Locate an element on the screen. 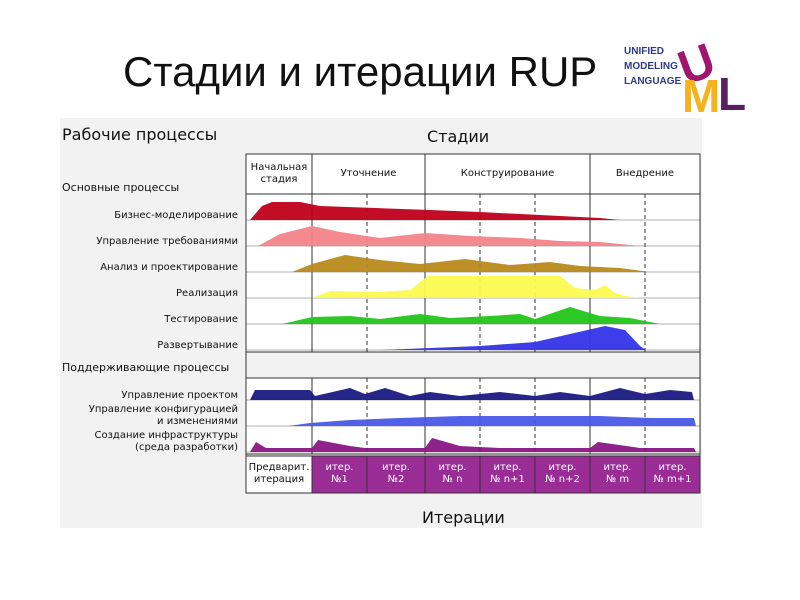 This screenshot has width=800, height=600. iteration-label: итер. № n is located at coordinates (452, 473).